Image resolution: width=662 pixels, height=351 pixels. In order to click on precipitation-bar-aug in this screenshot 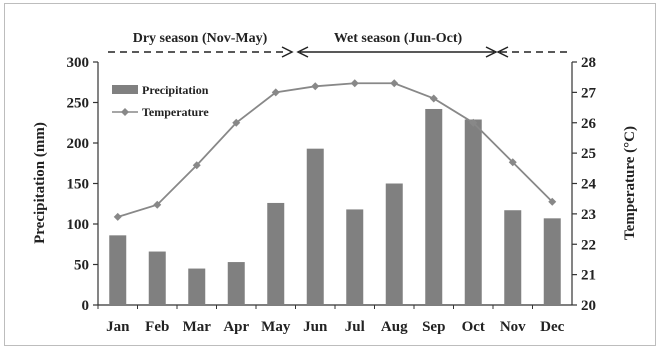, I will do `click(394, 244)`.